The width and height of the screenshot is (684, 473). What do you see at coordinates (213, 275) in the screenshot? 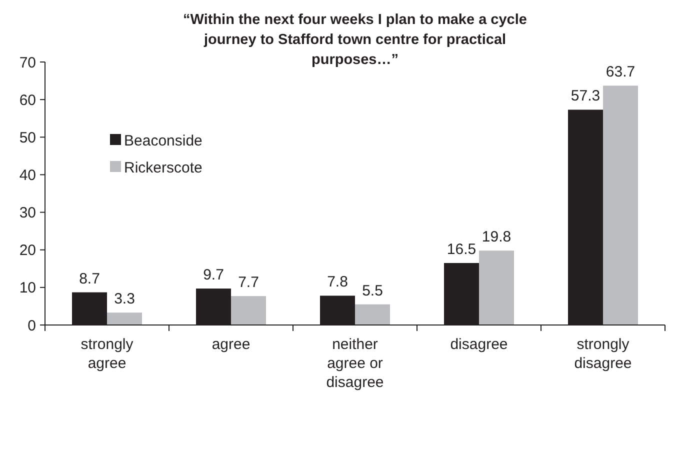
I see `data-label: 9.7` at bounding box center [213, 275].